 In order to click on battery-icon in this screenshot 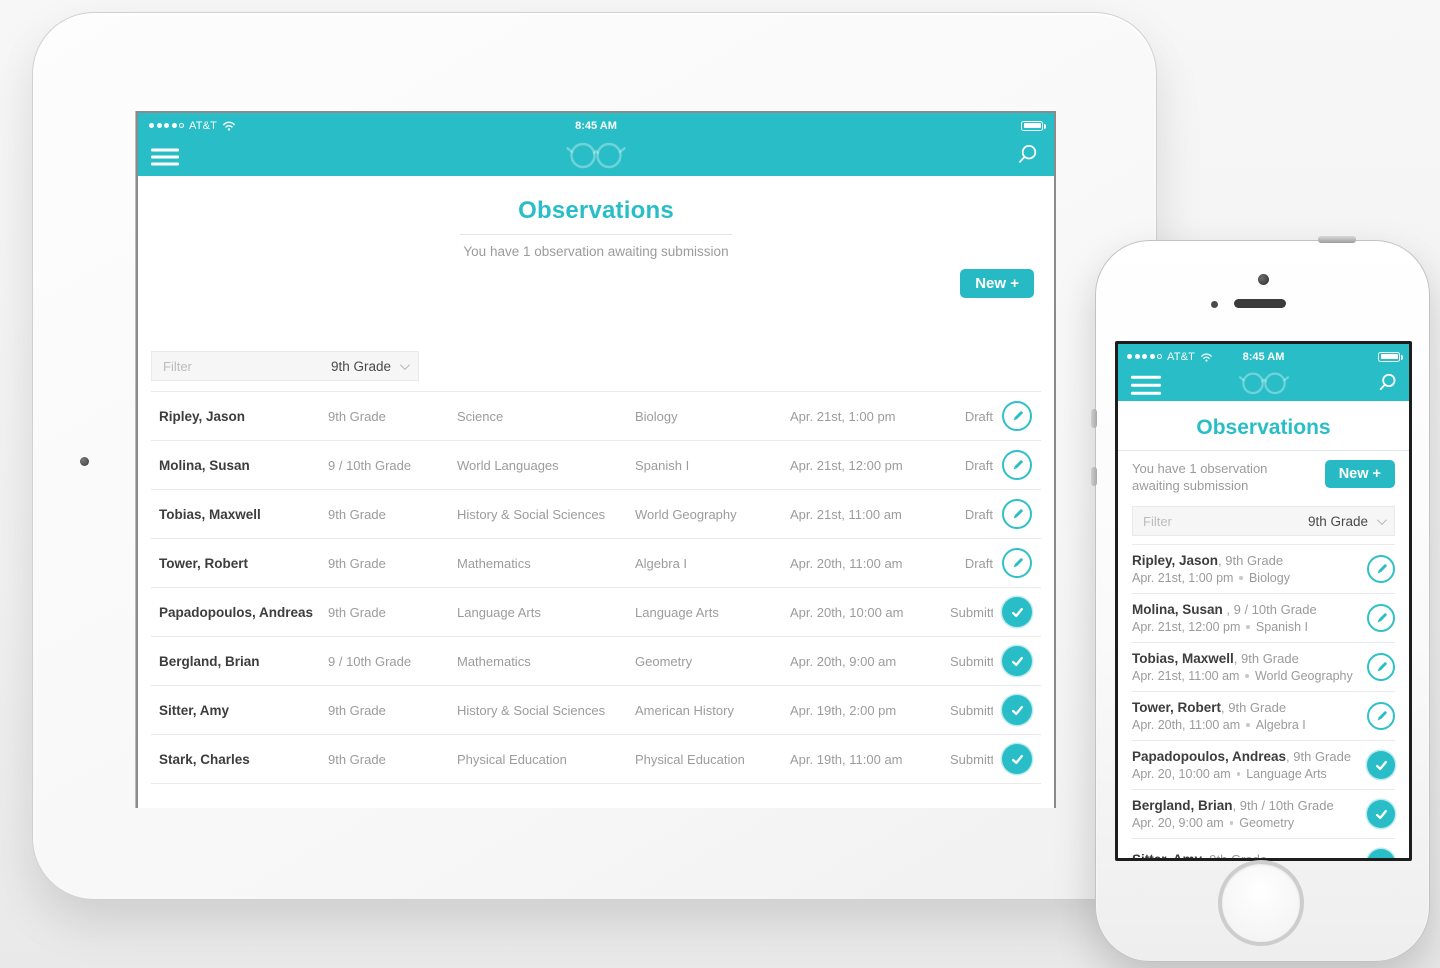, I will do `click(1033, 125)`.